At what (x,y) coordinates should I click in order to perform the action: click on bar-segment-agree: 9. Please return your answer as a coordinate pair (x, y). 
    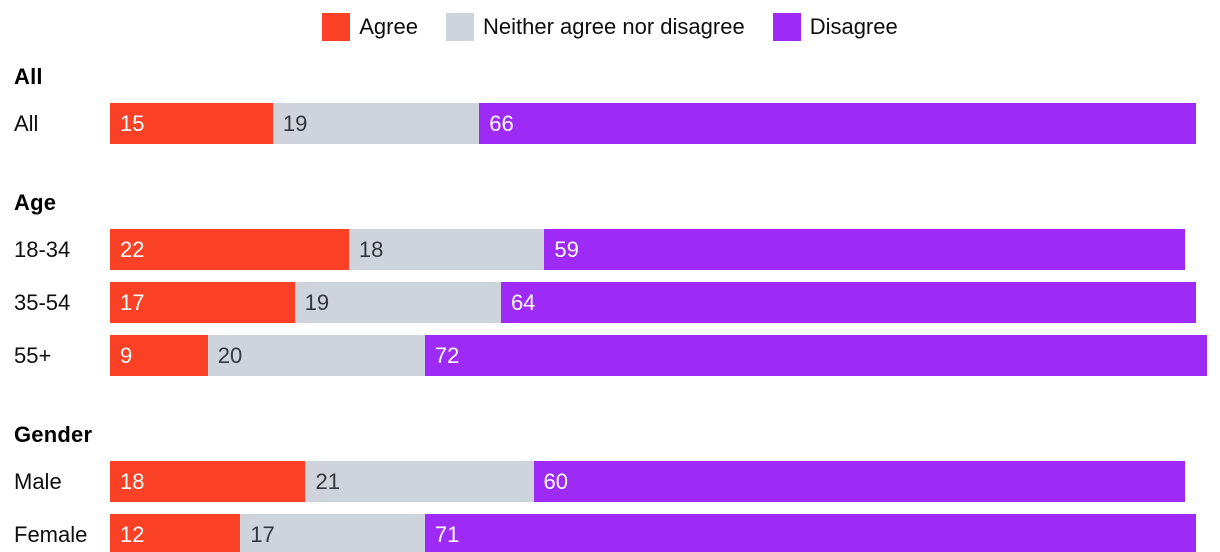
    Looking at the image, I should click on (159, 355).